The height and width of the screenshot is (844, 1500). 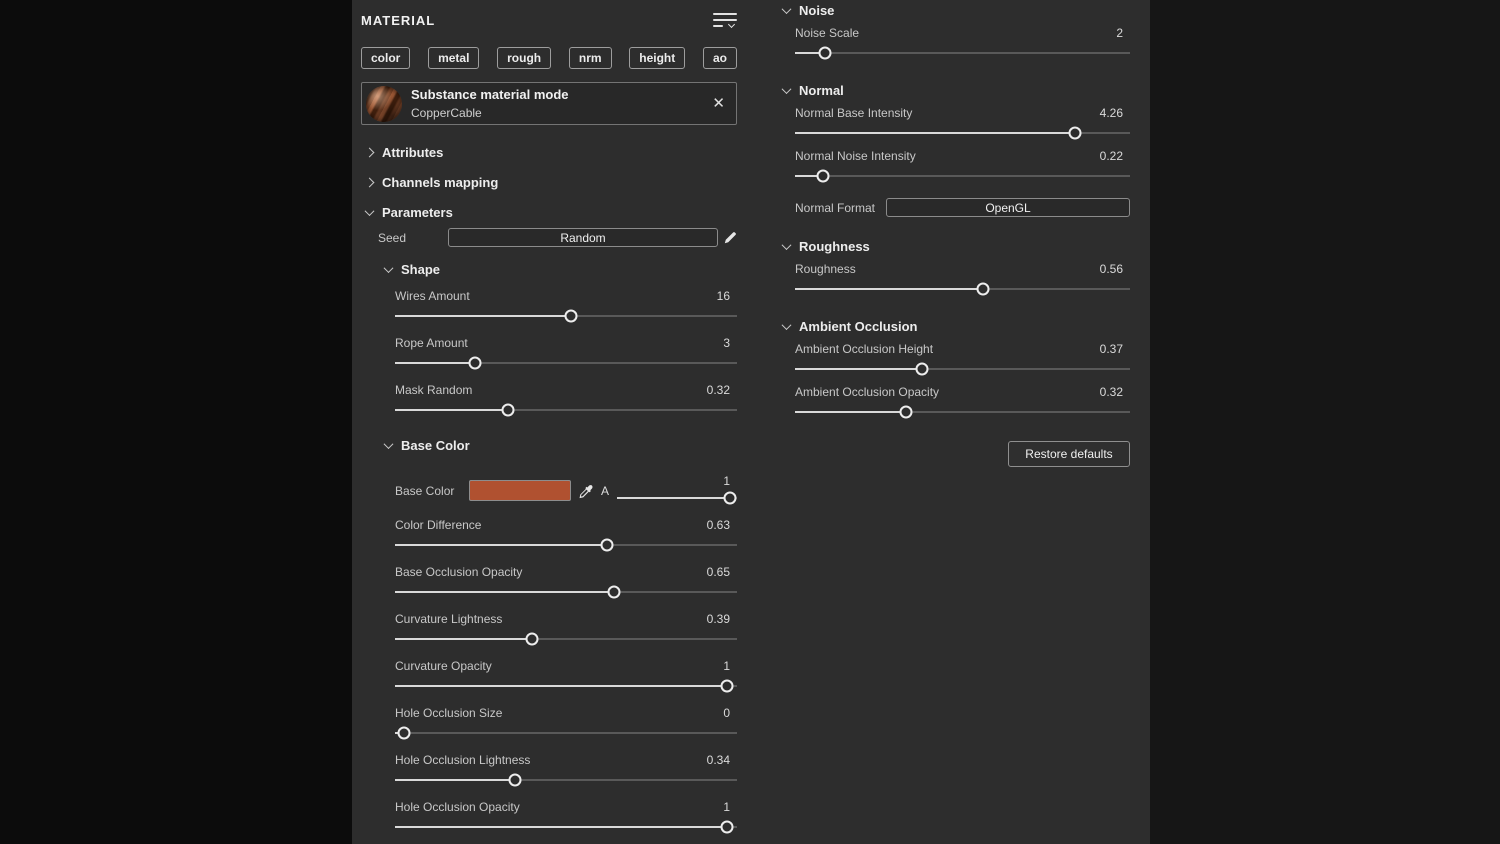 What do you see at coordinates (549, 676) in the screenshot?
I see `slider-curvature-opacity: Curvature Opacity 1` at bounding box center [549, 676].